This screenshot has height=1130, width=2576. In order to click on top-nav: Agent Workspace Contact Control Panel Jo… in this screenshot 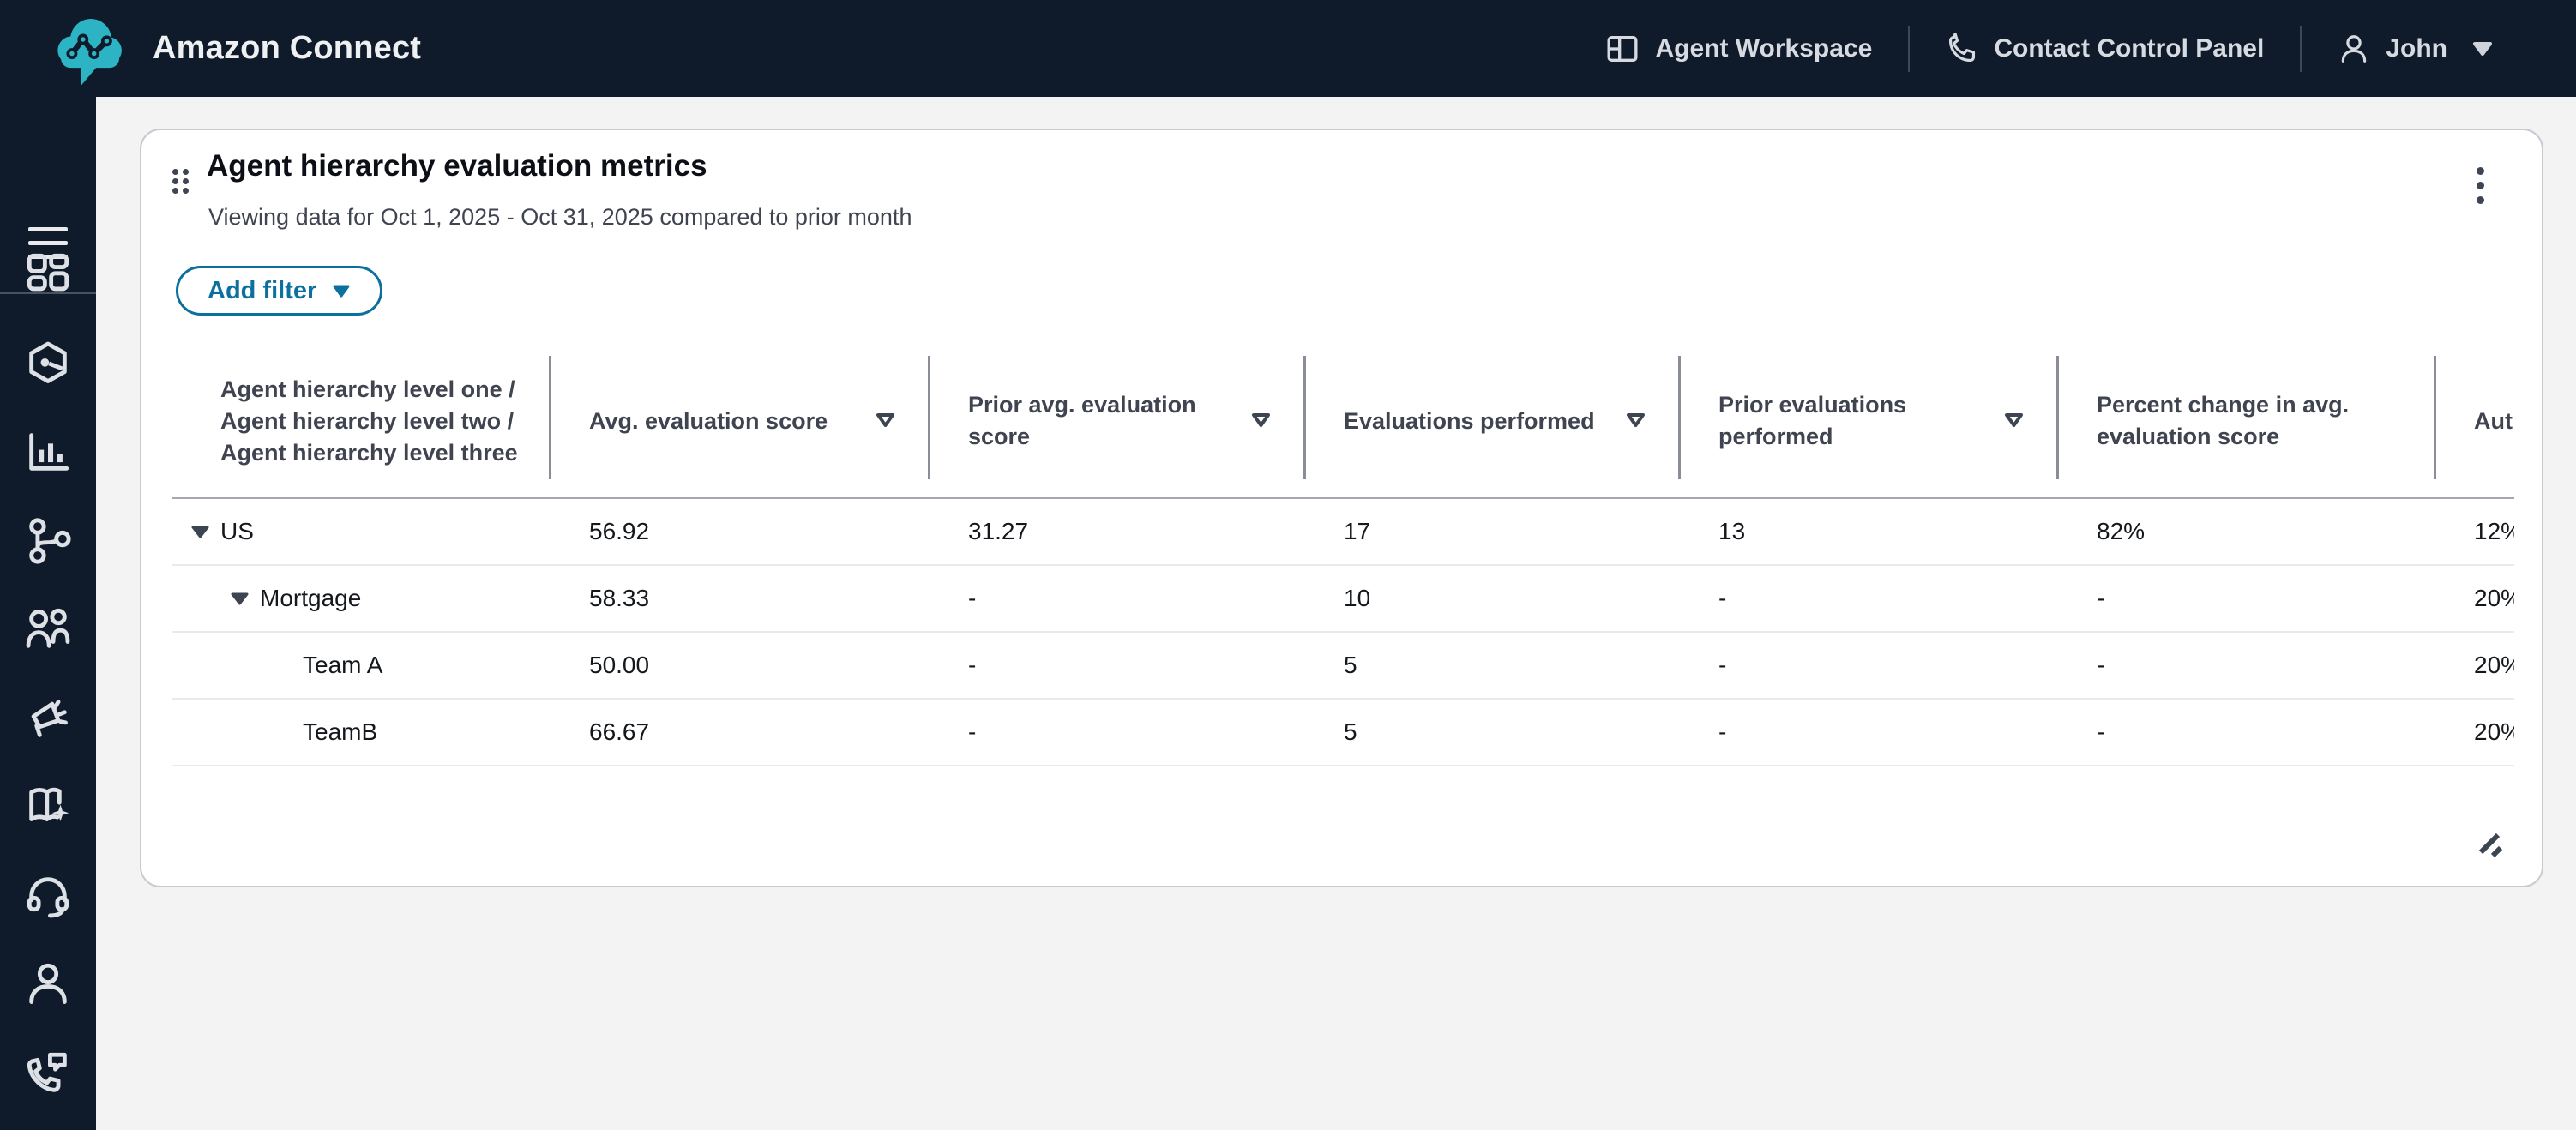, I will do `click(2072, 49)`.